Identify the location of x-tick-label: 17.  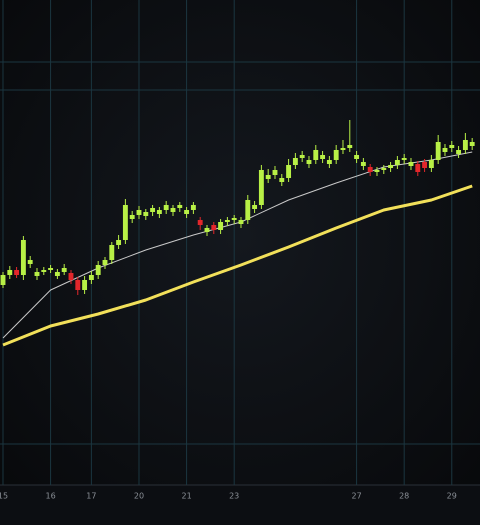
(91, 496).